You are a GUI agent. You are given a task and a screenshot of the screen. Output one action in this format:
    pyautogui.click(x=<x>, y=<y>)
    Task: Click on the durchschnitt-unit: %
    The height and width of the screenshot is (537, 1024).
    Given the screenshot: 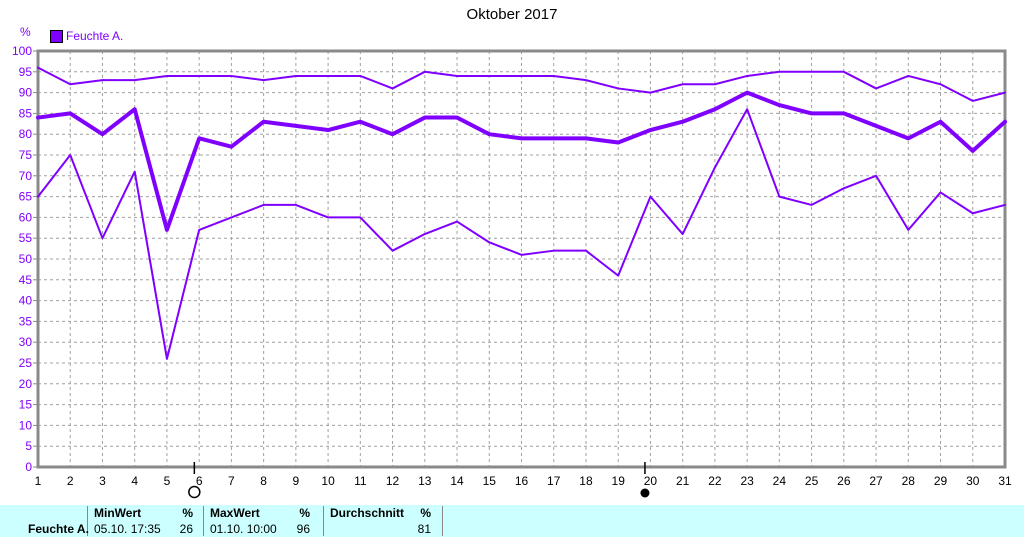 What is the action you would take?
    pyautogui.click(x=425, y=513)
    